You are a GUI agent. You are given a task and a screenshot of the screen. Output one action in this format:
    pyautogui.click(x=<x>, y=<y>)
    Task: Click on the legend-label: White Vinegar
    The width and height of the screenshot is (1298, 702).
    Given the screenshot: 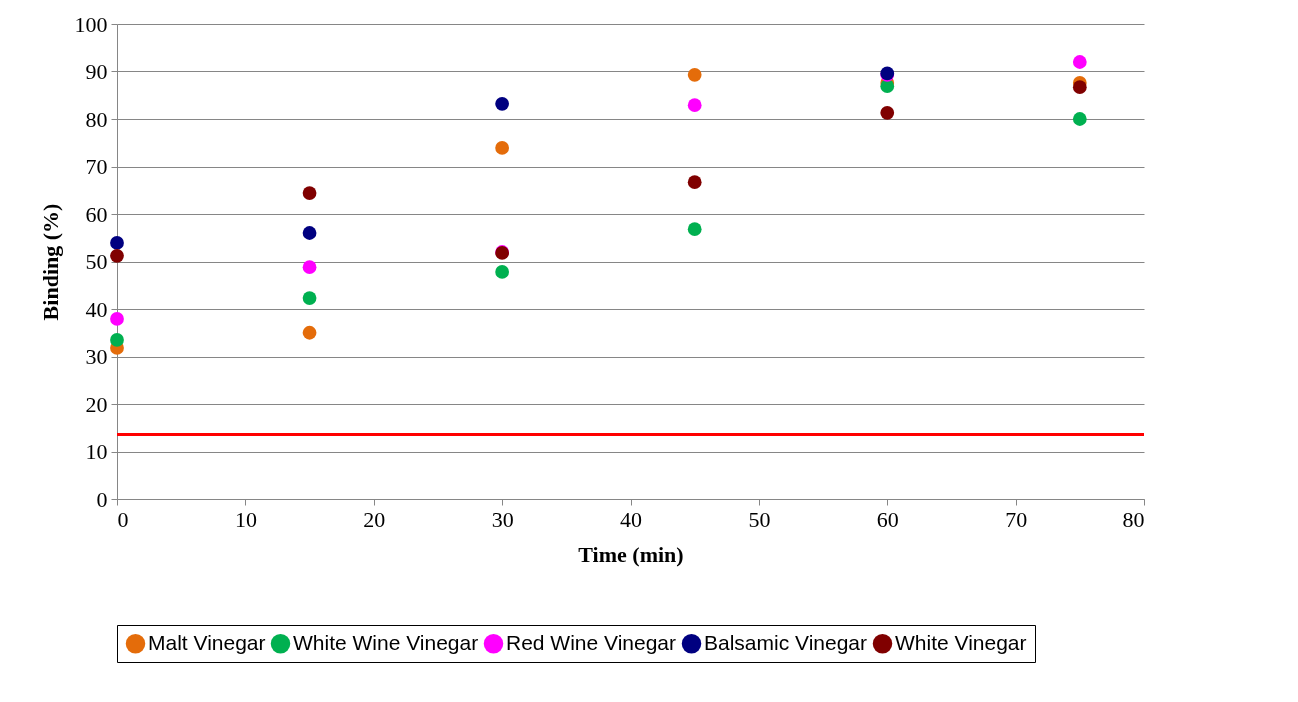 What is the action you would take?
    pyautogui.click(x=961, y=642)
    